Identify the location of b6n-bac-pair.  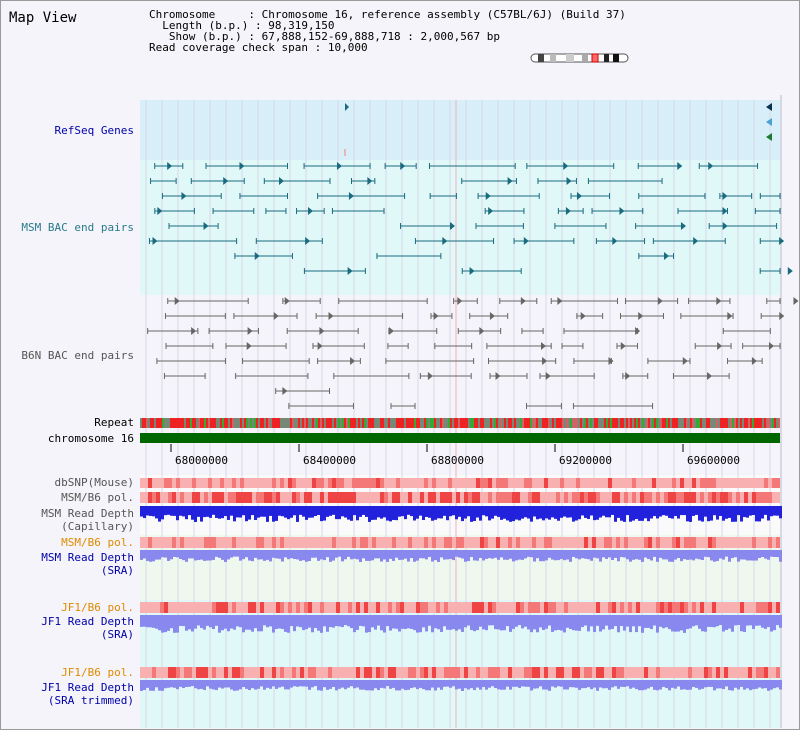
(560, 301).